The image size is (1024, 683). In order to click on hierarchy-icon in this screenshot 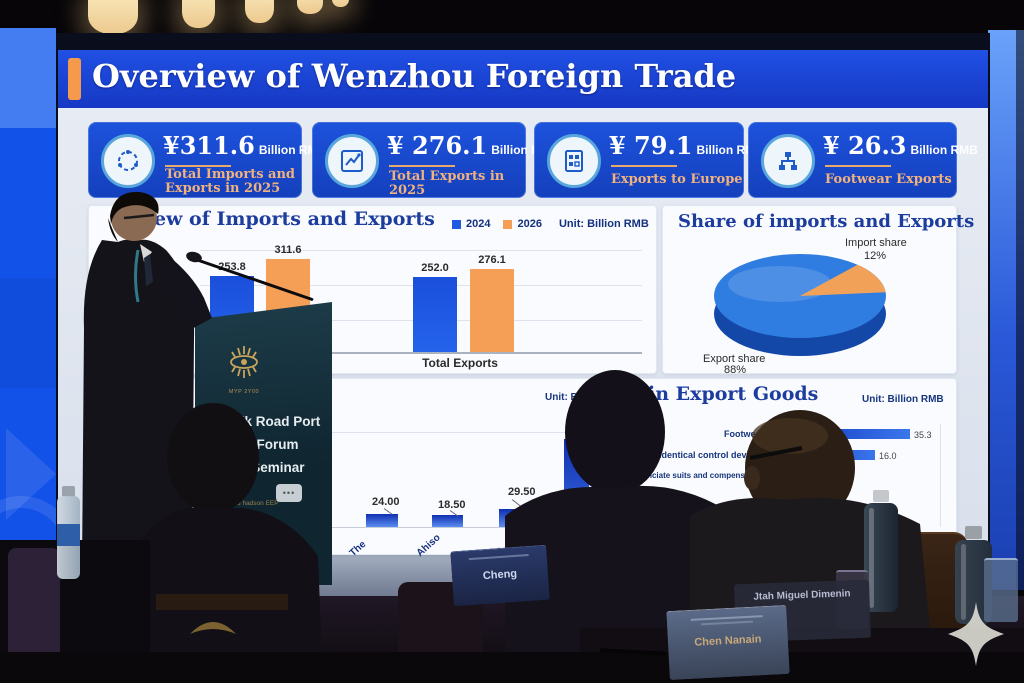, I will do `click(788, 161)`.